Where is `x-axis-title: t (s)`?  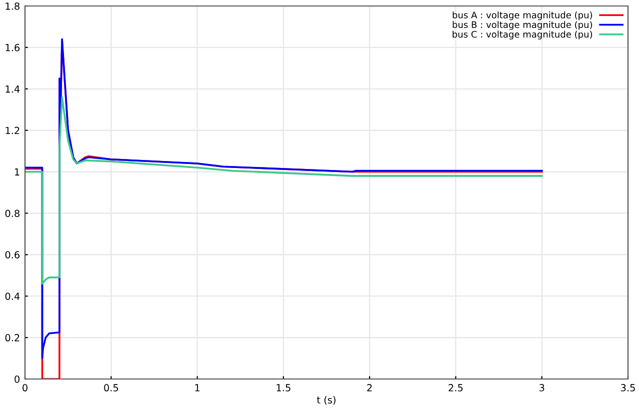 x-axis-title: t (s) is located at coordinates (326, 400).